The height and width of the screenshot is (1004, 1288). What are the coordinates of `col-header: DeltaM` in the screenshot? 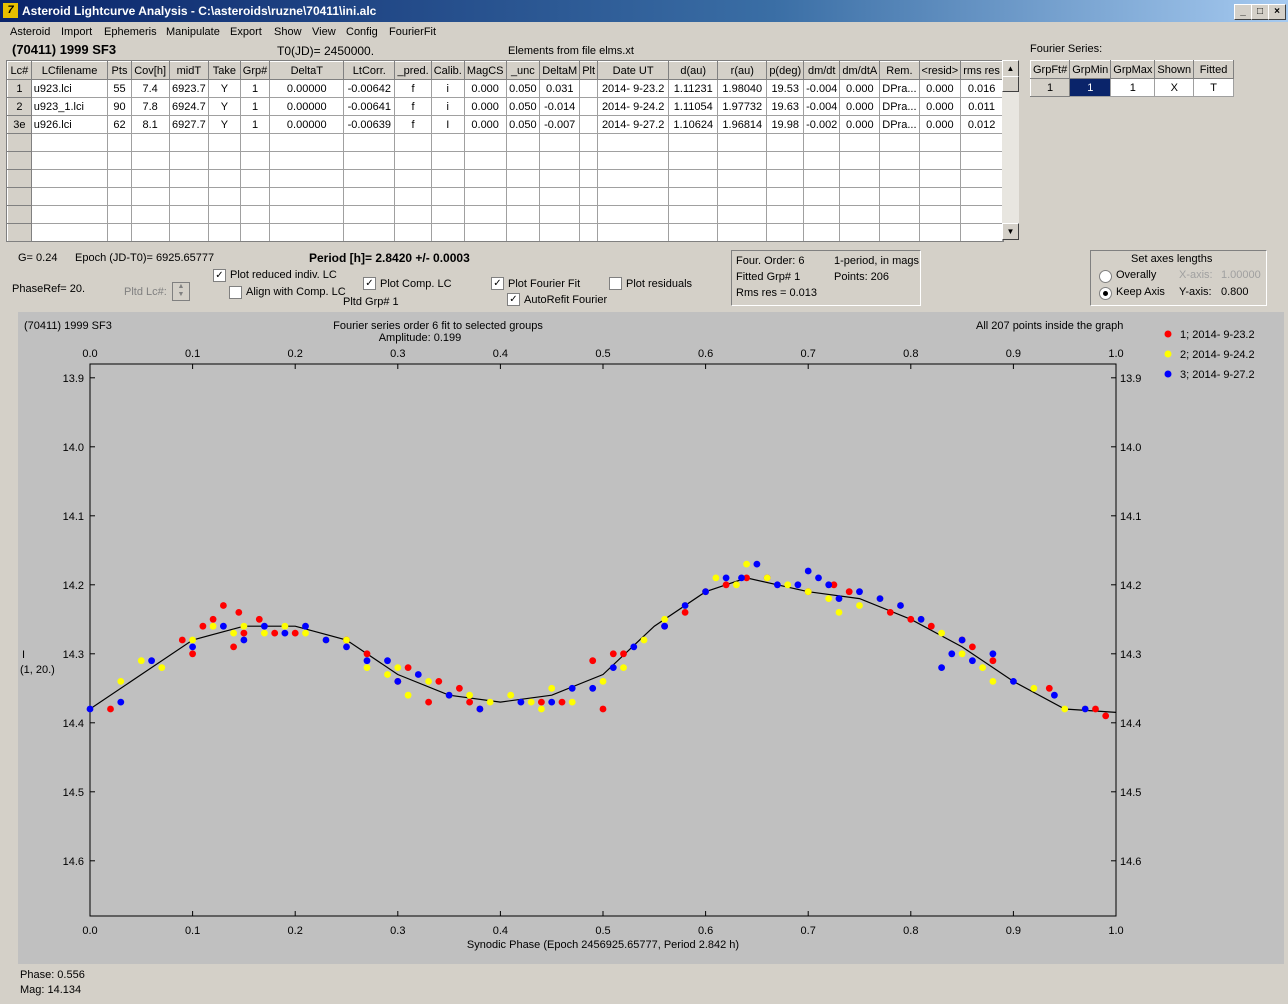 It's located at (560, 70).